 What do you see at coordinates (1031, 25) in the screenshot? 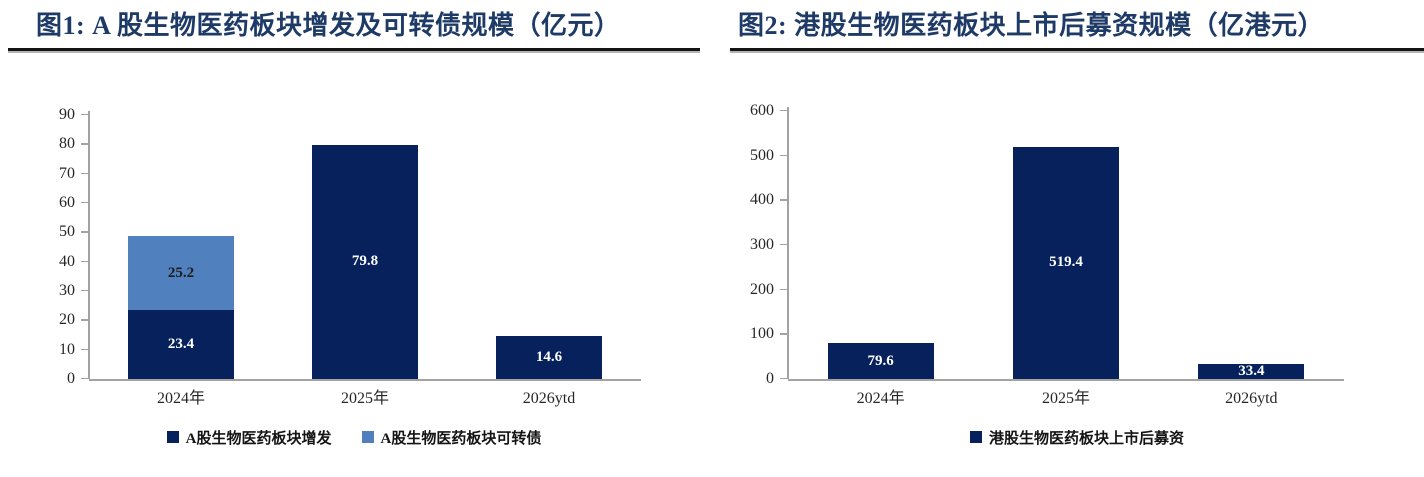
I see `figure-2-title: 图2: 港股生物医药板块上市后募资规模（亿港元）` at bounding box center [1031, 25].